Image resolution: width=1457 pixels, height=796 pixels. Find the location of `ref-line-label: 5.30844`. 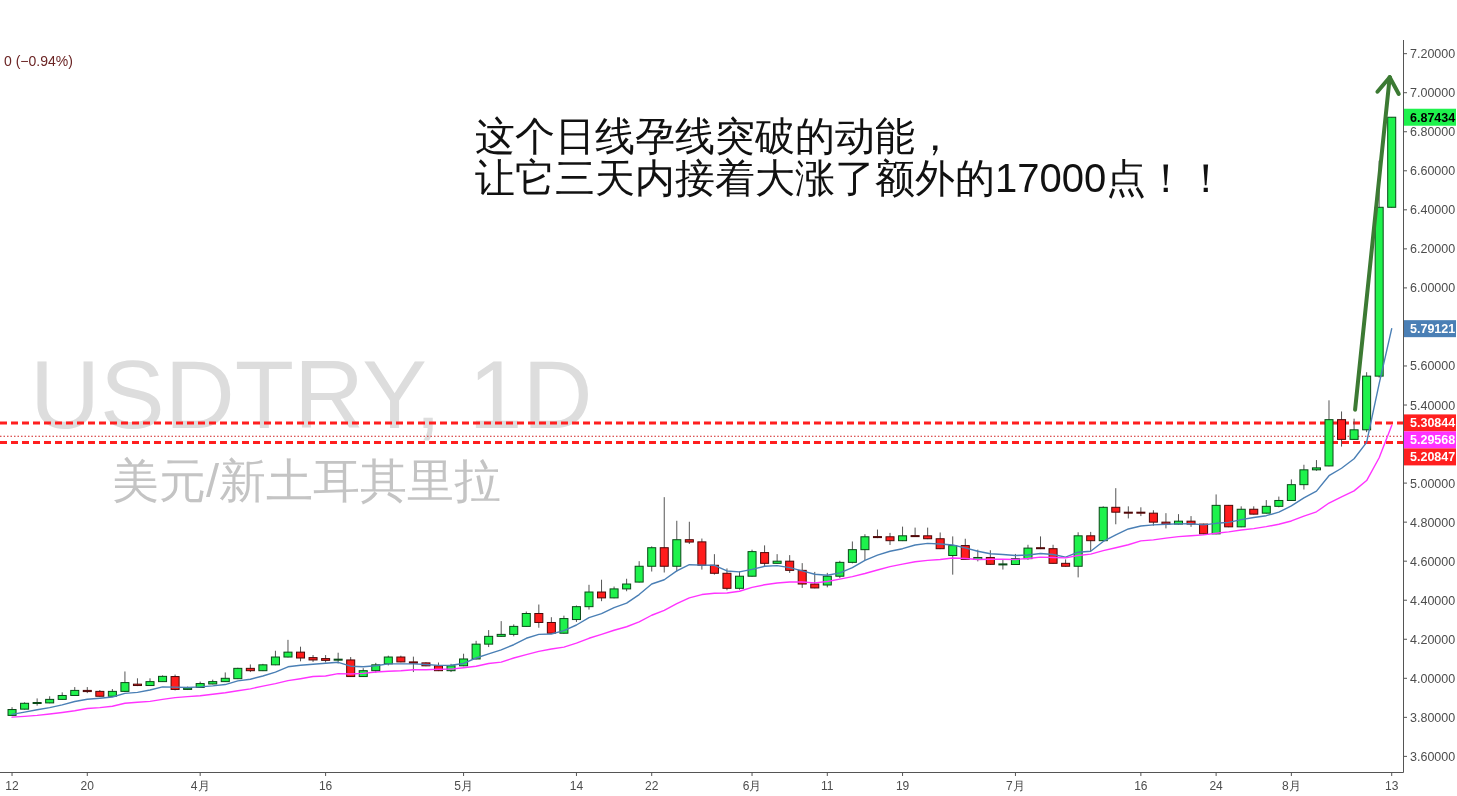

ref-line-label: 5.30844 is located at coordinates (1433, 423).